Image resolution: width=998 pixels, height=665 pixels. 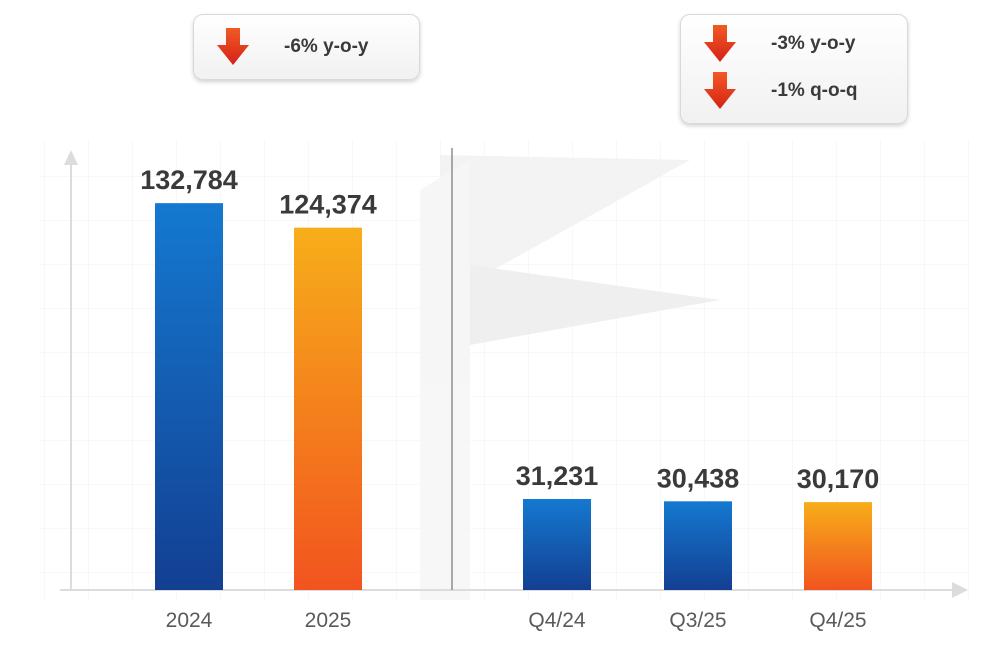 I want to click on change-badge-right: -3% y-o-y -1% q-o-q, so click(x=794, y=69).